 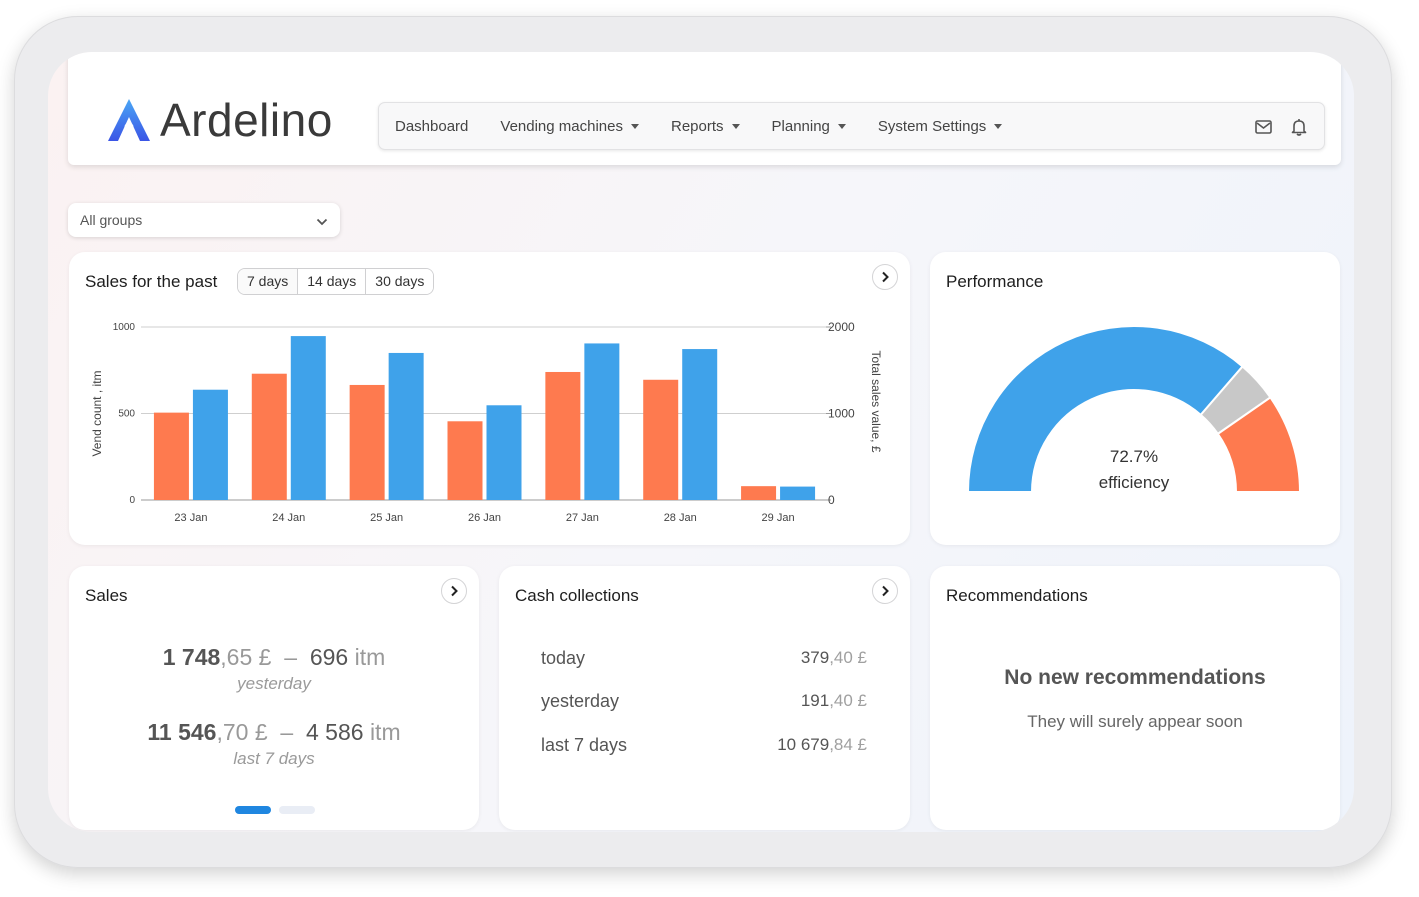 I want to click on sales-yesterday: 1 748,65 £ – 696 itm, so click(x=274, y=657).